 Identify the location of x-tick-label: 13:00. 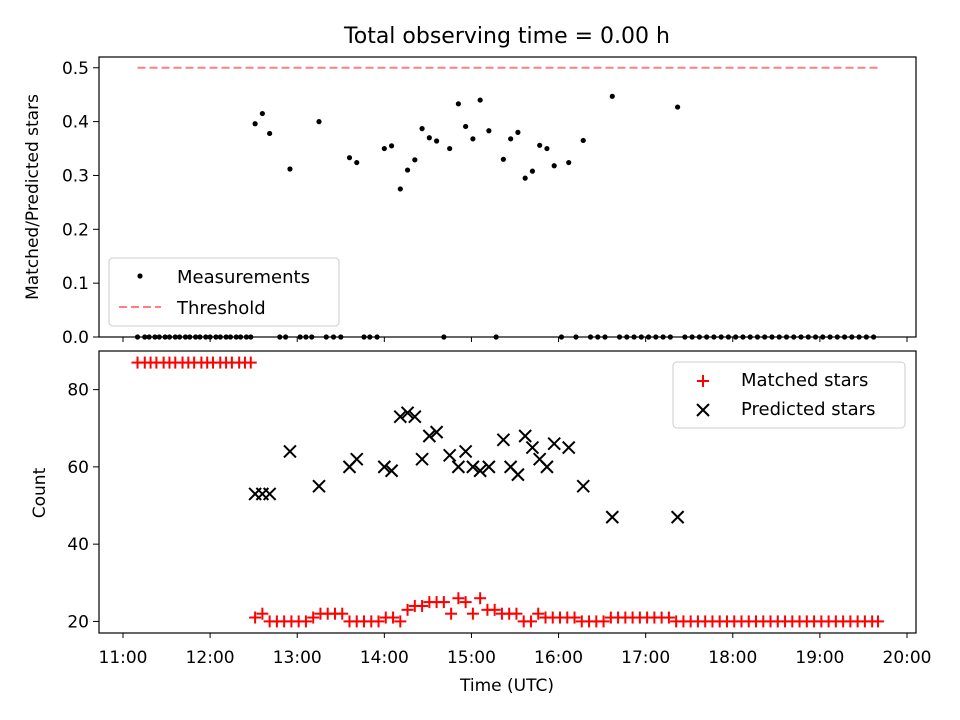
(297, 658).